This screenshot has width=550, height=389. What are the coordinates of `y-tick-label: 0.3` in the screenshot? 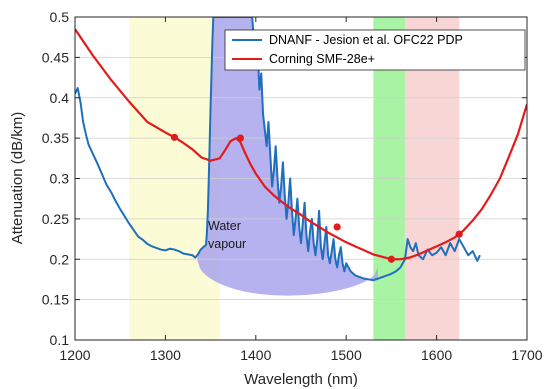 It's located at (60, 179).